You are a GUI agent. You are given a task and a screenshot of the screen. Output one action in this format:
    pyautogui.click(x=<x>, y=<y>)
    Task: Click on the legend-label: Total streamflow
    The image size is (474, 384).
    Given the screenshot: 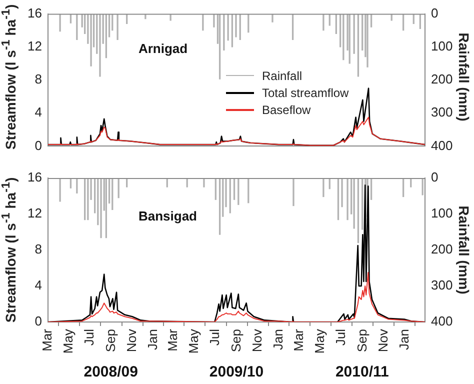 What is the action you would take?
    pyautogui.click(x=305, y=93)
    